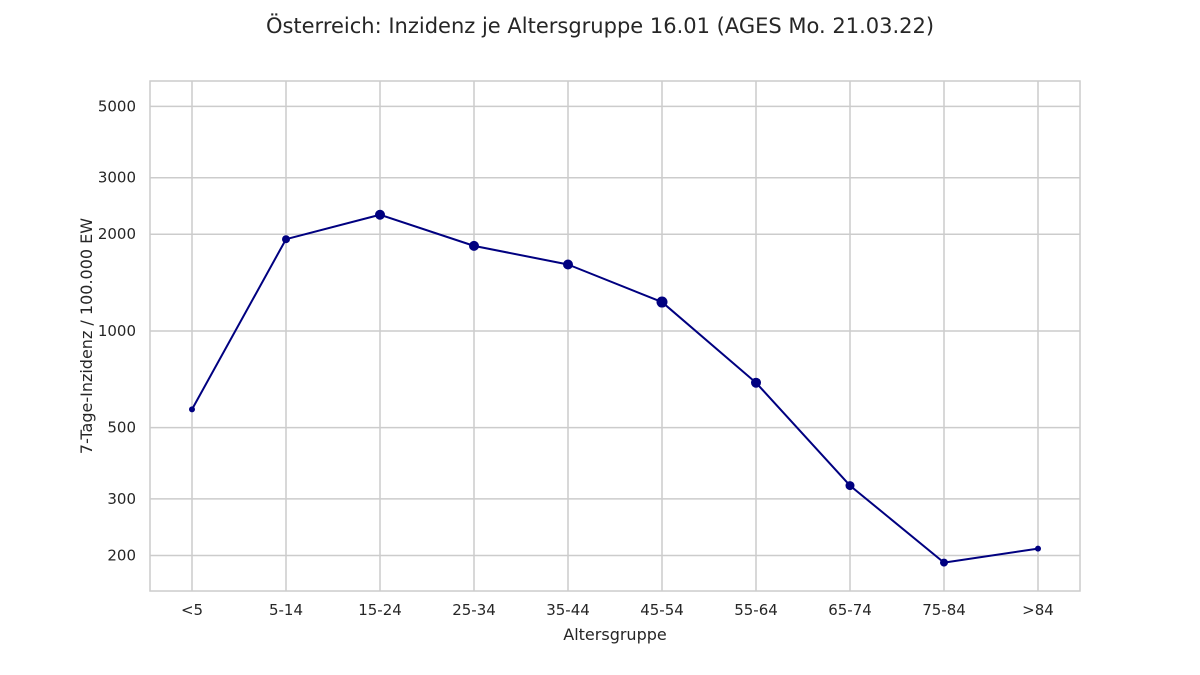 The height and width of the screenshot is (675, 1200). Describe the element at coordinates (474, 610) in the screenshot. I see `x-tick-label: 25-34` at that location.